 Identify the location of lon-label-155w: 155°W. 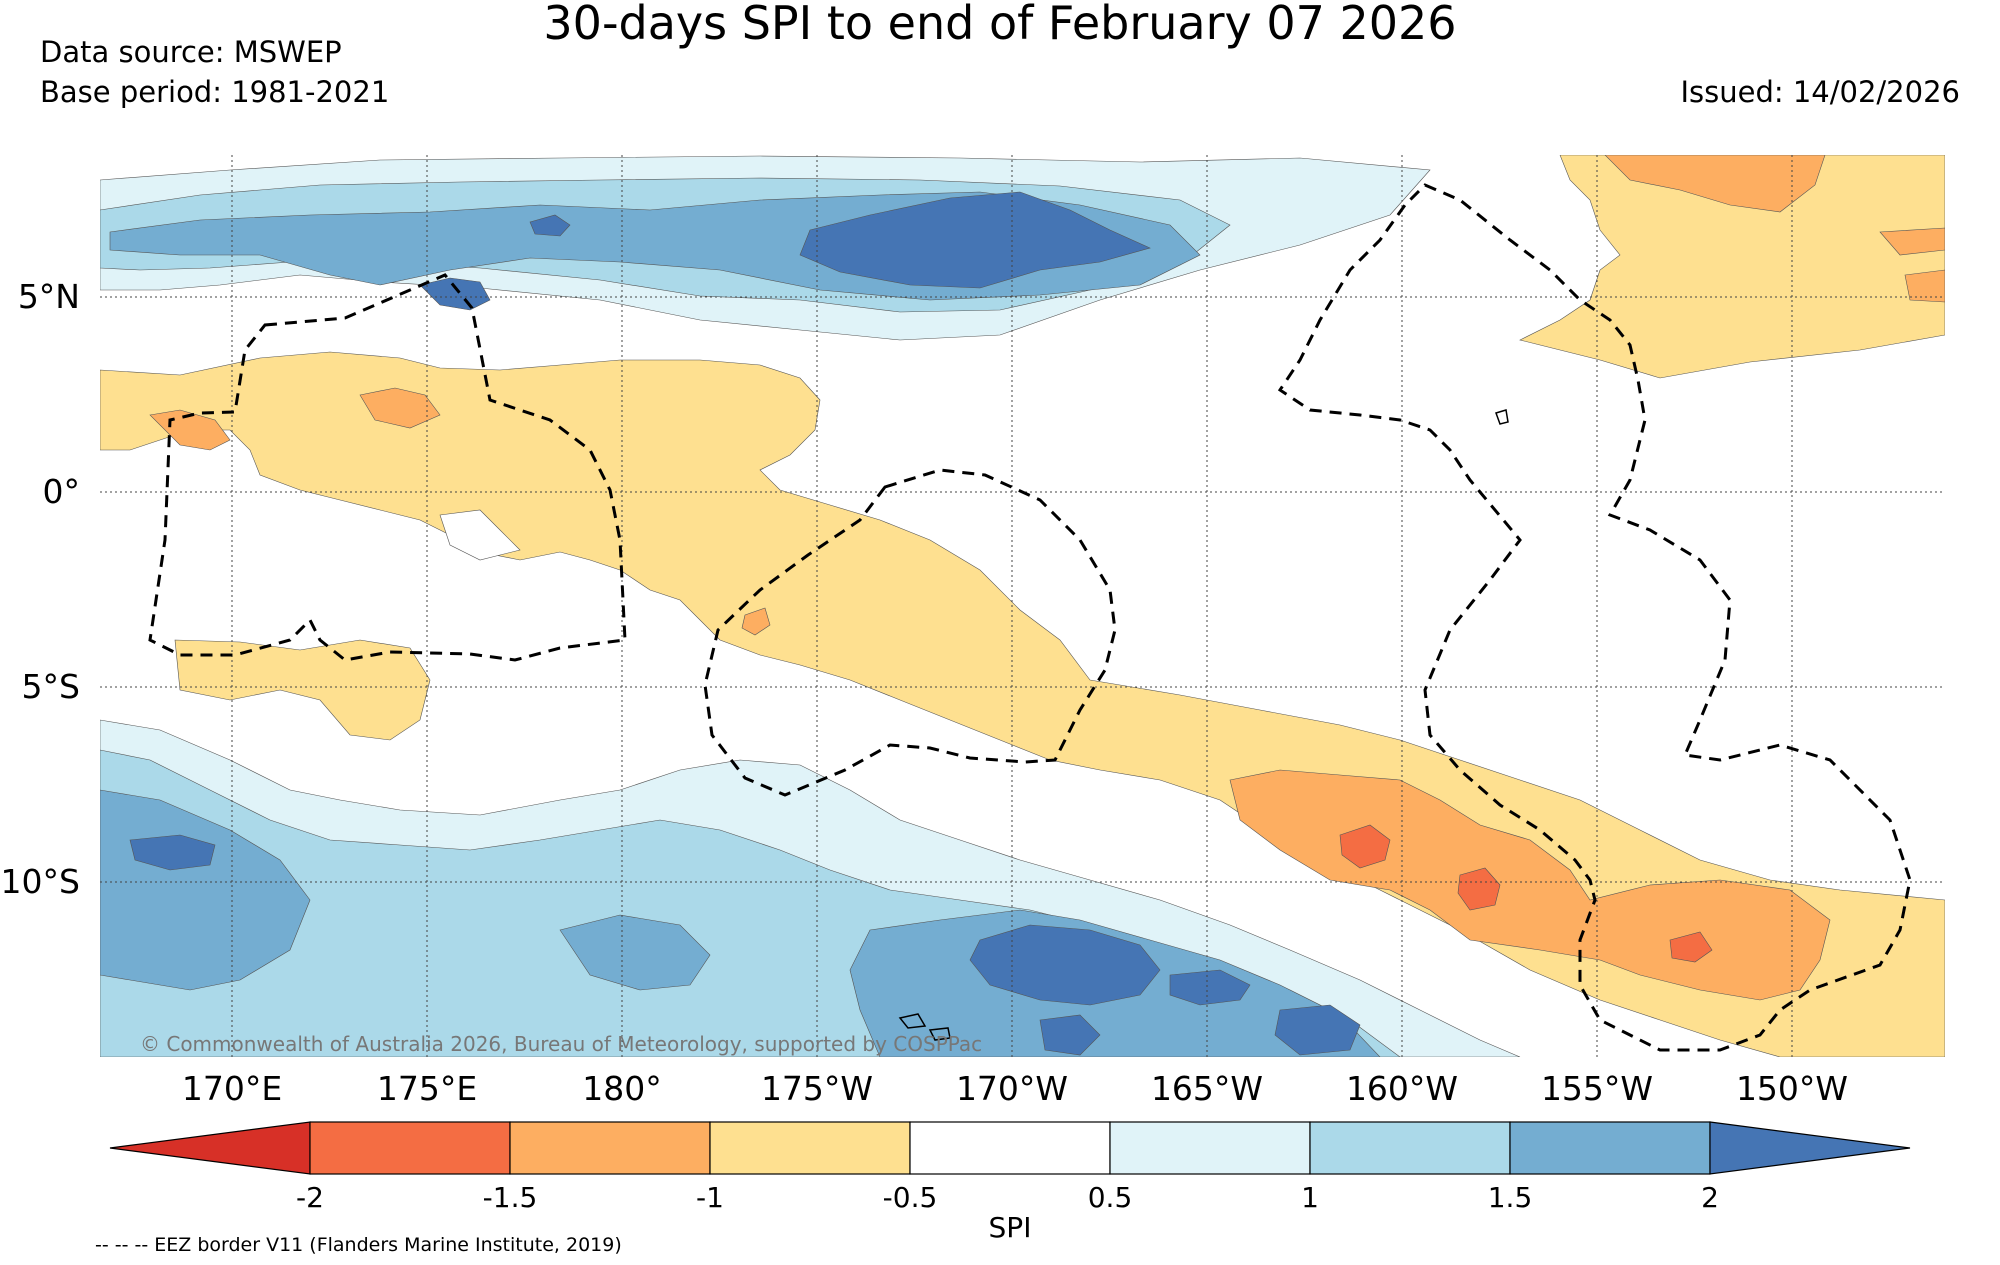
(1597, 1088).